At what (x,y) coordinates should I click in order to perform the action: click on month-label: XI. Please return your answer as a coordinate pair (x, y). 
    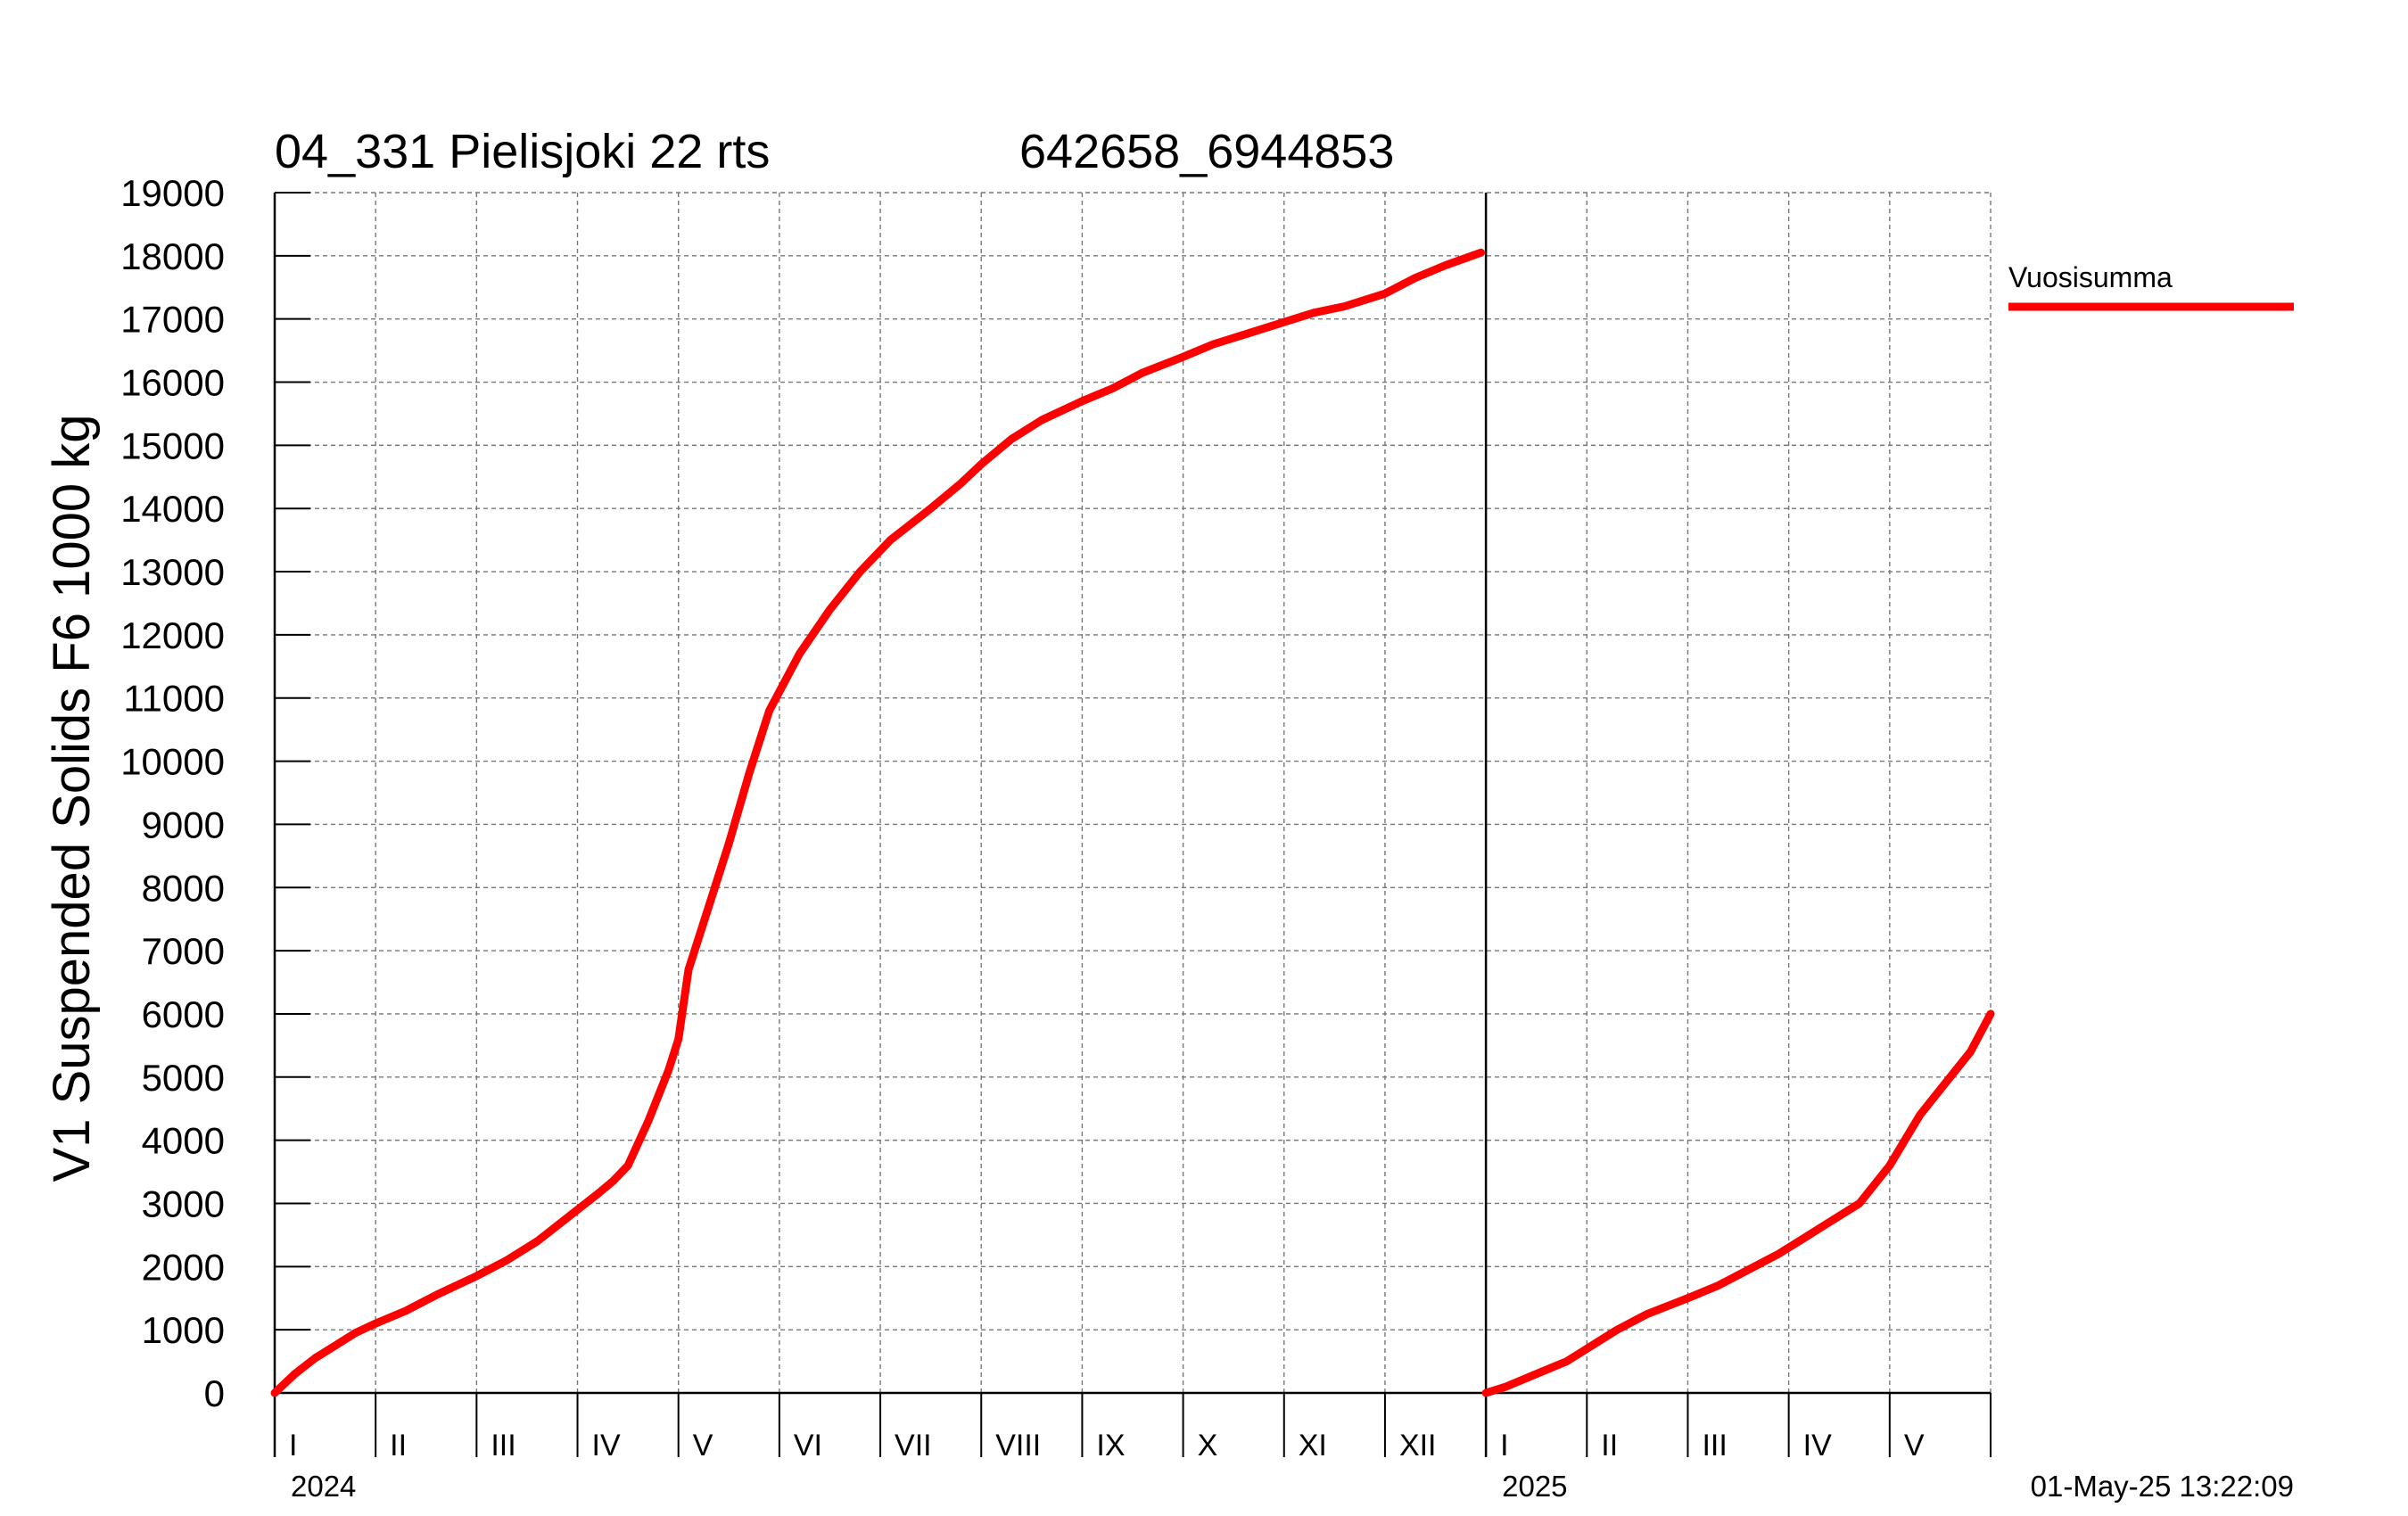
    Looking at the image, I should click on (1313, 1445).